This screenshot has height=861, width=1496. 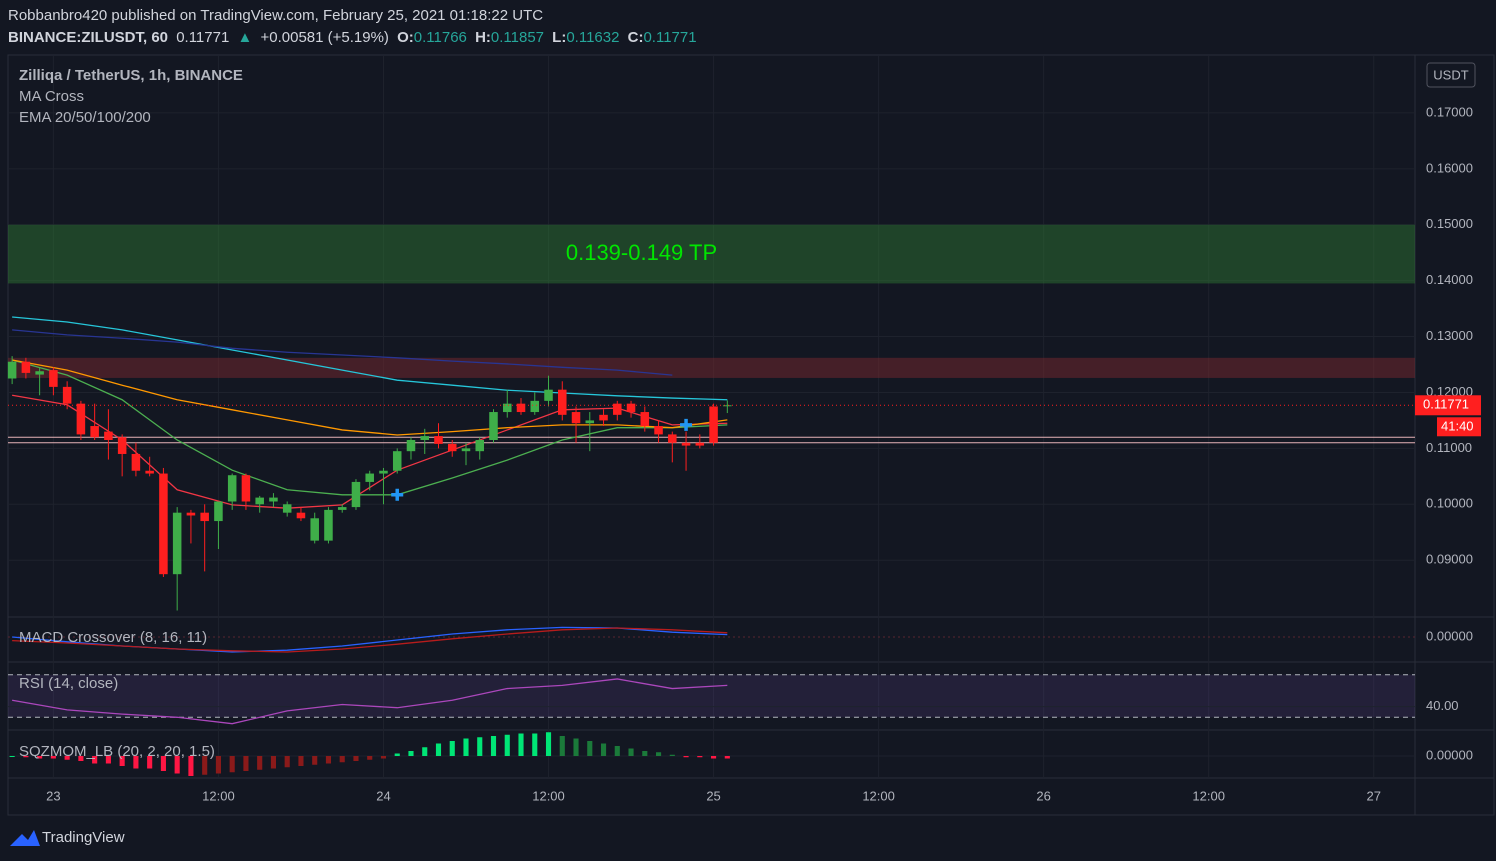 What do you see at coordinates (1449, 223) in the screenshot?
I see `y-tick-label: 0.15000` at bounding box center [1449, 223].